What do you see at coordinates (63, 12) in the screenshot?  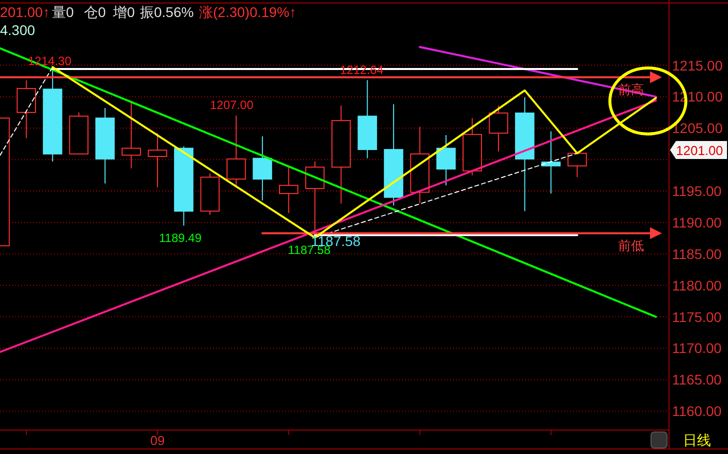 I see `annotation: 量0` at bounding box center [63, 12].